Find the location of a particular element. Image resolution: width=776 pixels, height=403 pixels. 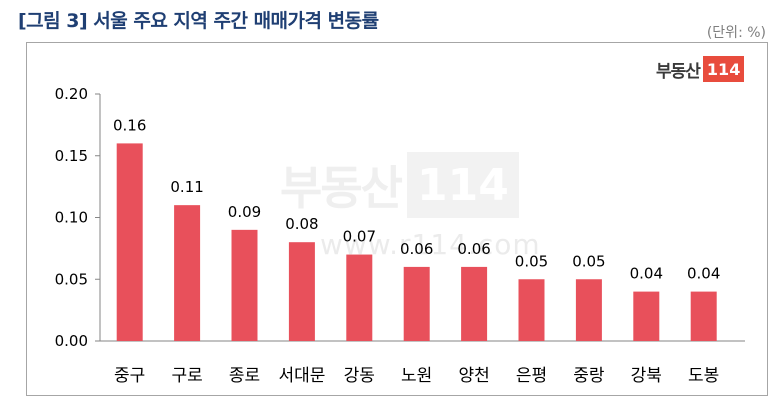

chart-title: [그림 3] 서울 주요 지역 주간 매매가격 변동률 is located at coordinates (198, 21).